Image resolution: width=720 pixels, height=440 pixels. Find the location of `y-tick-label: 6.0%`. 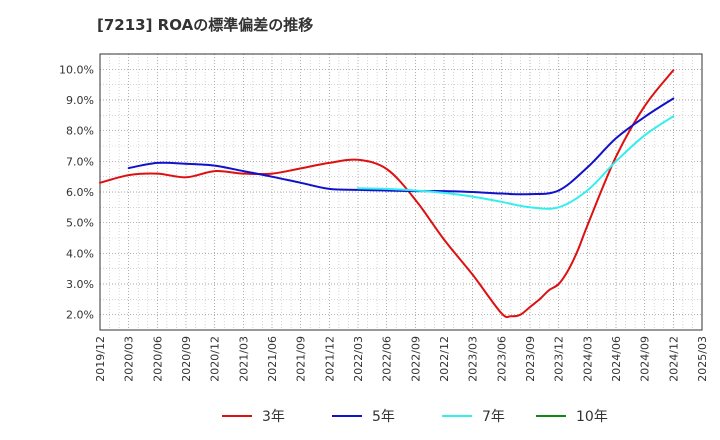

y-tick-label: 6.0% is located at coordinates (80, 192).